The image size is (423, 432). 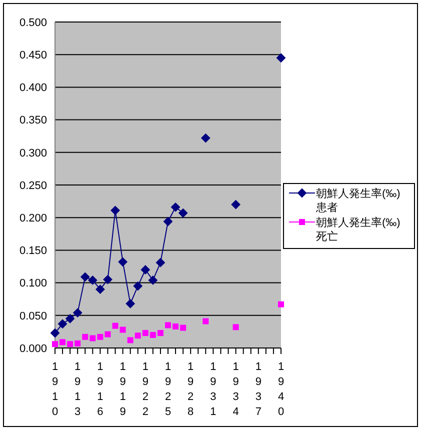 What do you see at coordinates (33, 88) in the screenshot?
I see `y-tick-label: 0.400` at bounding box center [33, 88].